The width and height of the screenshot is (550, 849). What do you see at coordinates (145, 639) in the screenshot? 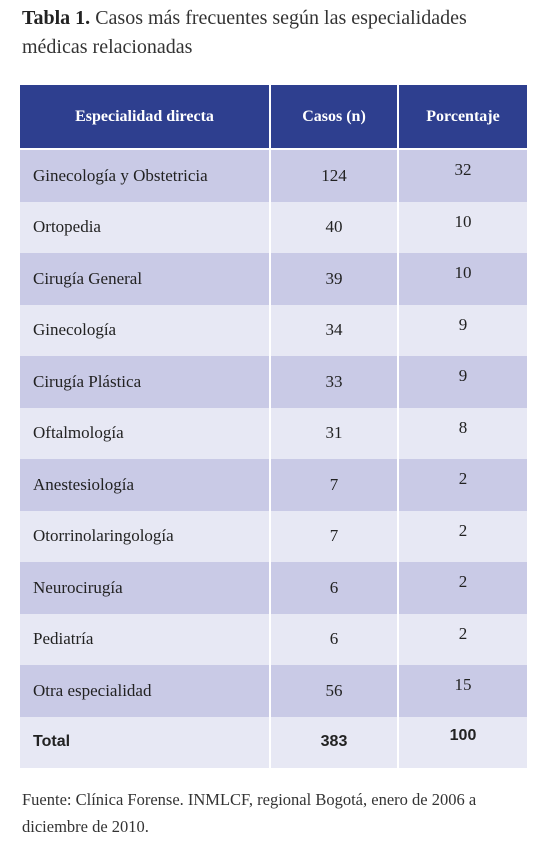
I see `table-cell: Pediatría` at bounding box center [145, 639].